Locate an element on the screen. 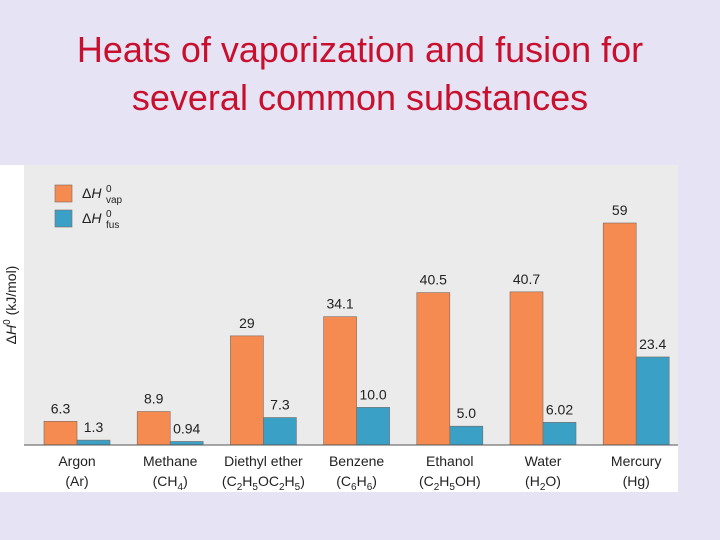 The image size is (720, 540). legend-label-vap: ΔH 0 vap is located at coordinates (102, 195).